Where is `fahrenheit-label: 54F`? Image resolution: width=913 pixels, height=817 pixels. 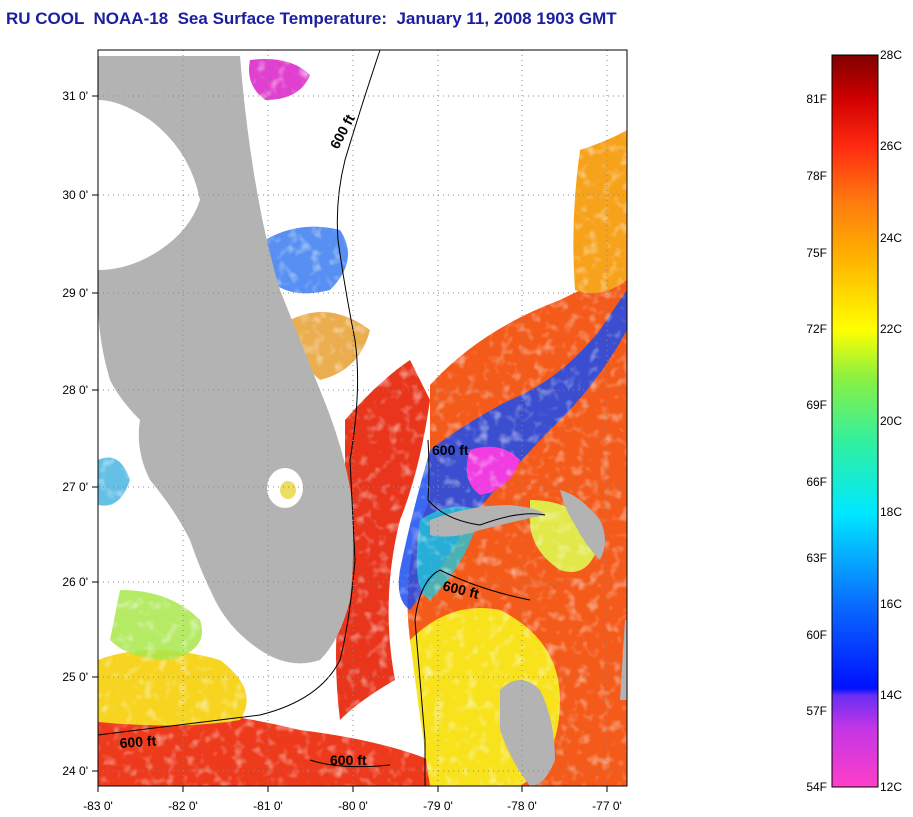
fahrenheit-label: 54F is located at coordinates (816, 787).